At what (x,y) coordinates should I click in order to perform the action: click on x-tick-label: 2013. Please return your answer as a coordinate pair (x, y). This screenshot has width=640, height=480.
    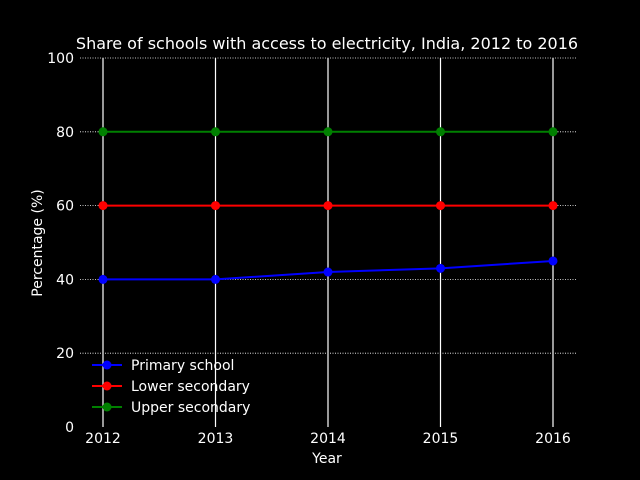
    Looking at the image, I should click on (216, 439).